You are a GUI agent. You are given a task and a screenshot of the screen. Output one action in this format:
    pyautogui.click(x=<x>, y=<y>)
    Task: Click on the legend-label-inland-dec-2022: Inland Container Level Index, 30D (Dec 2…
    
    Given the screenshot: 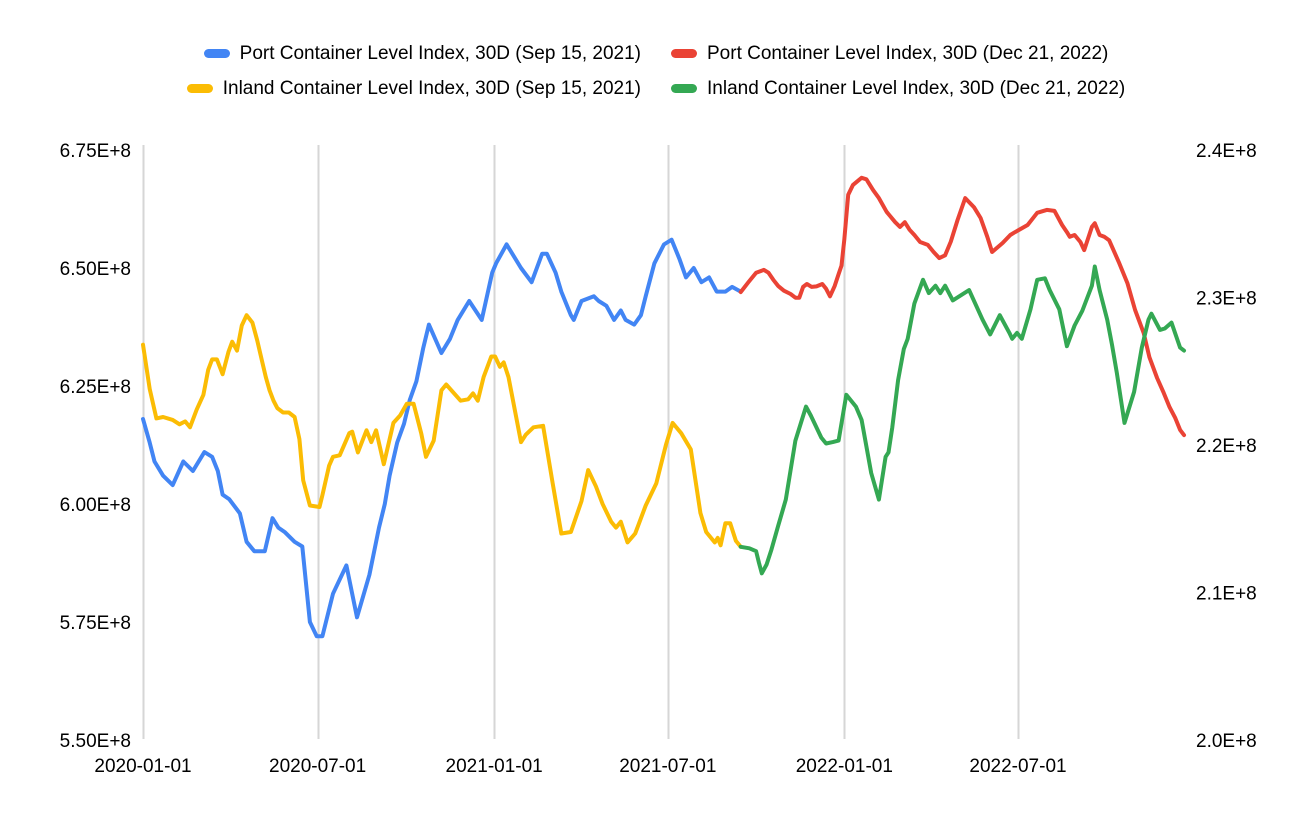 What is the action you would take?
    pyautogui.click(x=916, y=88)
    